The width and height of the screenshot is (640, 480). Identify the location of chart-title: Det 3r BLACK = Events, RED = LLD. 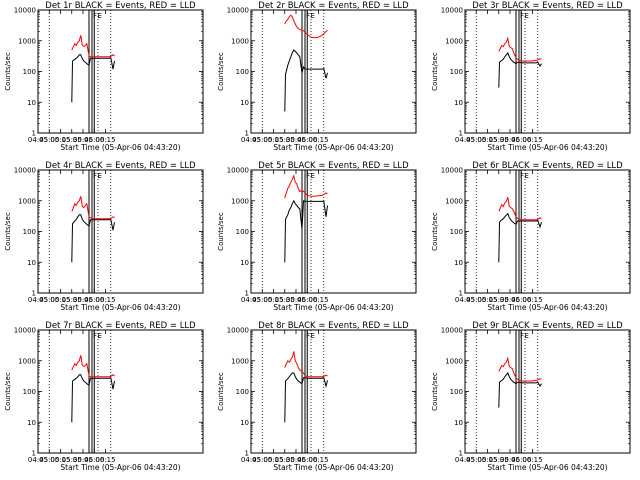
(547, 6).